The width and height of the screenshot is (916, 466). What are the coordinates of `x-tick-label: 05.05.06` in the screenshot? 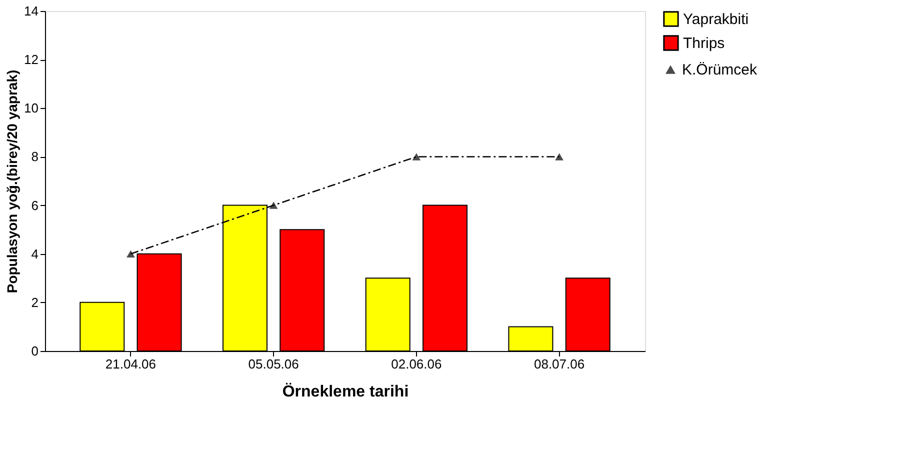 It's located at (273, 364).